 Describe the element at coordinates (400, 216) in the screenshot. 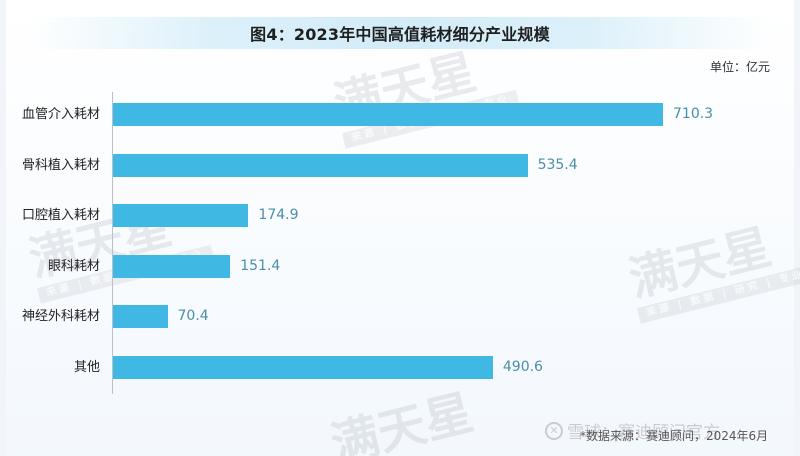

I see `bar-row: 口腔植入耗材 174.9` at that location.